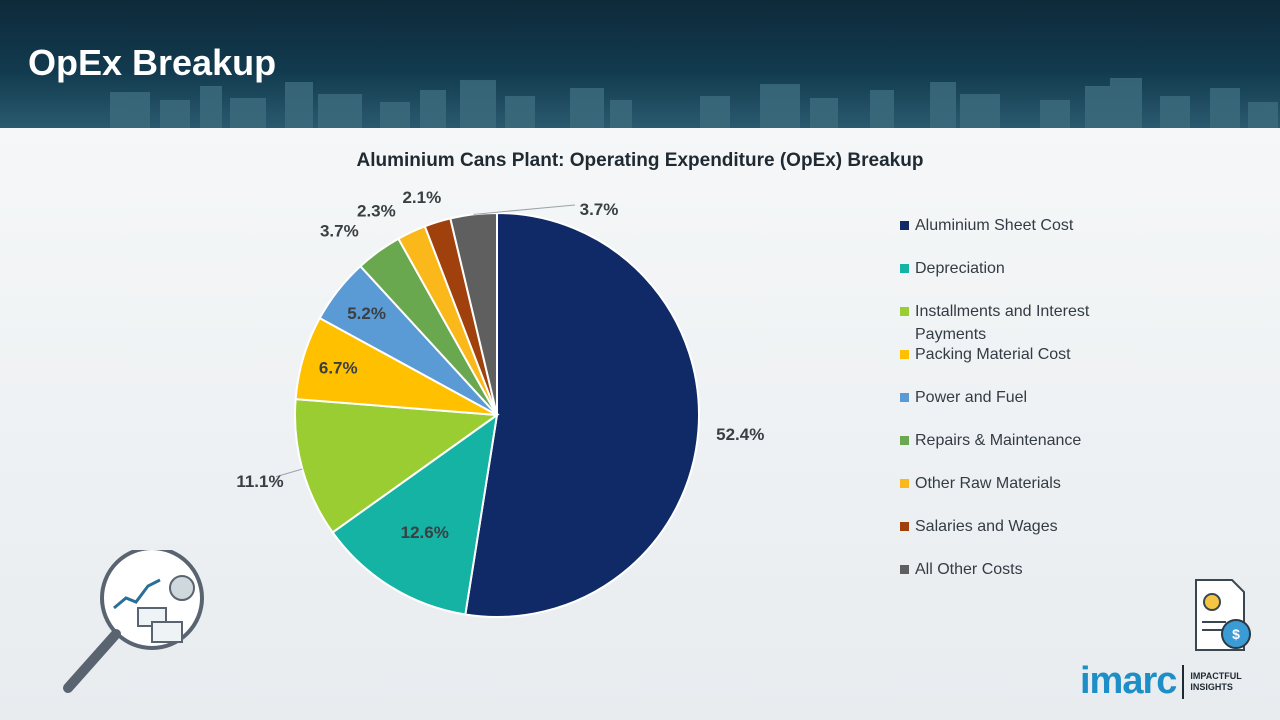 The width and height of the screenshot is (1280, 720). I want to click on legend-label: All Other Costs, so click(969, 569).